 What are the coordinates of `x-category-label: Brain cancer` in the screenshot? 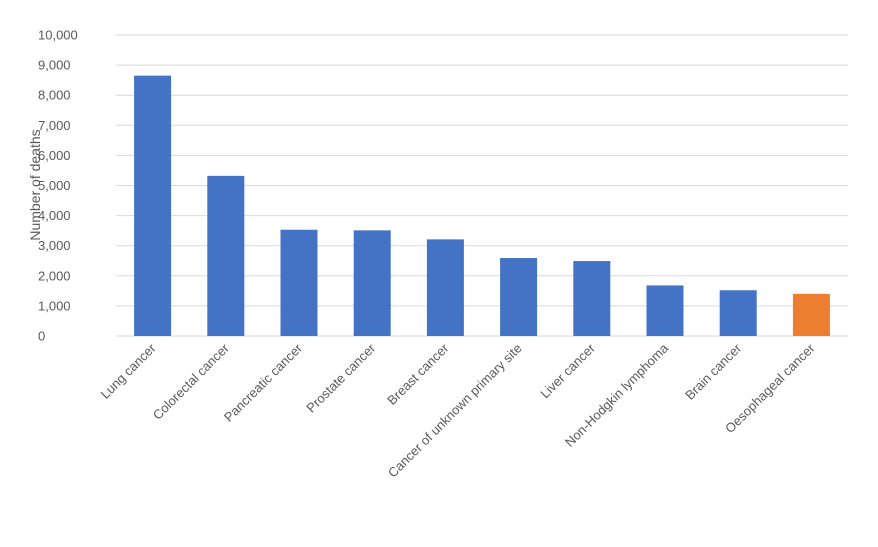 It's located at (713, 371).